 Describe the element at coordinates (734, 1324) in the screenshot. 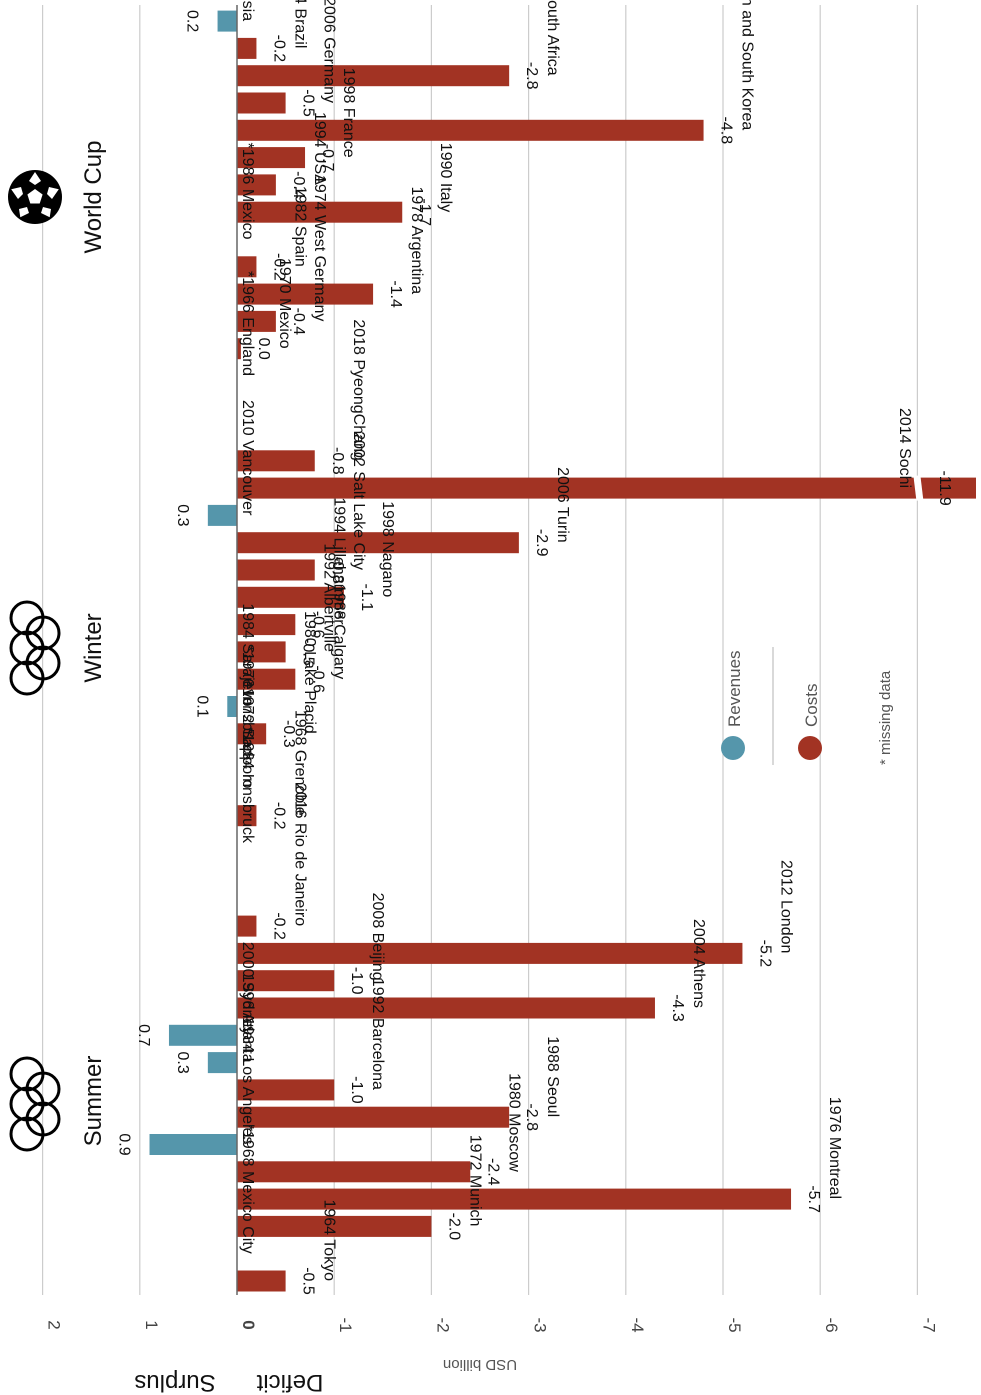

I see `tick-label: -5` at that location.